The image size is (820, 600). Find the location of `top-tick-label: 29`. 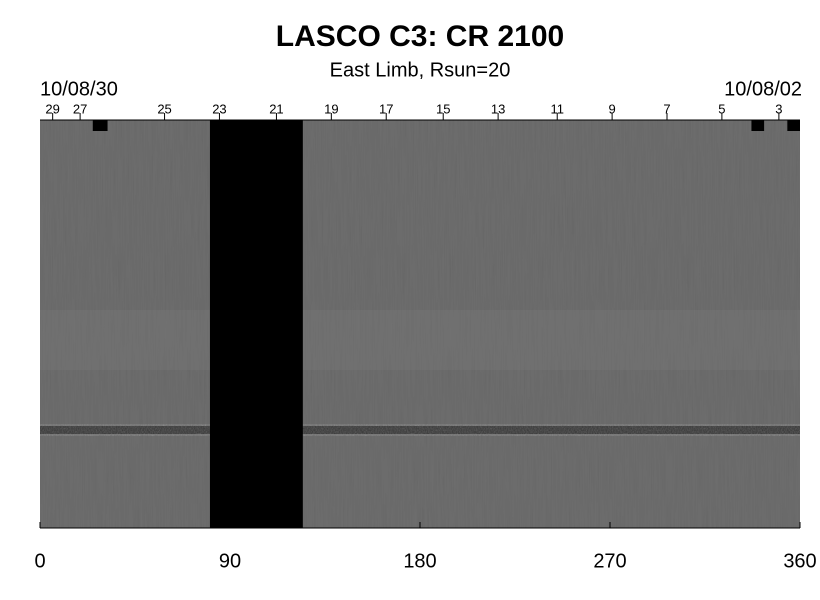

top-tick-label: 29 is located at coordinates (52, 108).